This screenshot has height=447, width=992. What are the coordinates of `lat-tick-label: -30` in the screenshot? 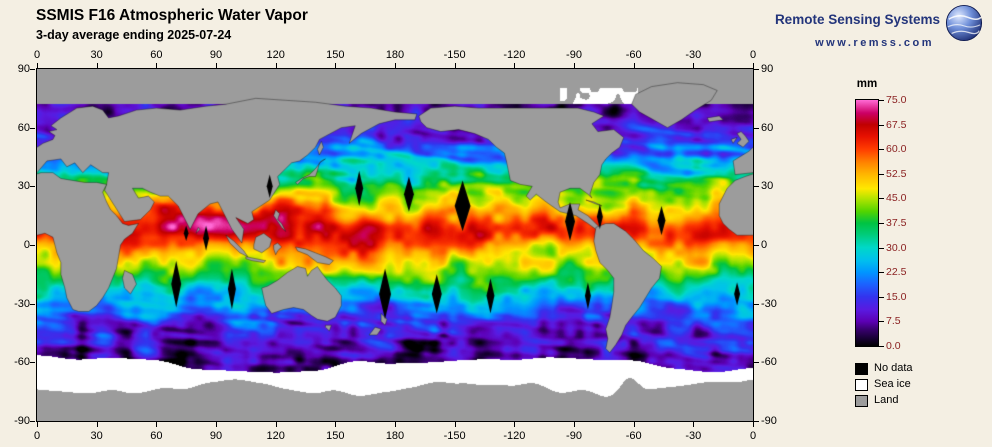 It's located at (22, 303).